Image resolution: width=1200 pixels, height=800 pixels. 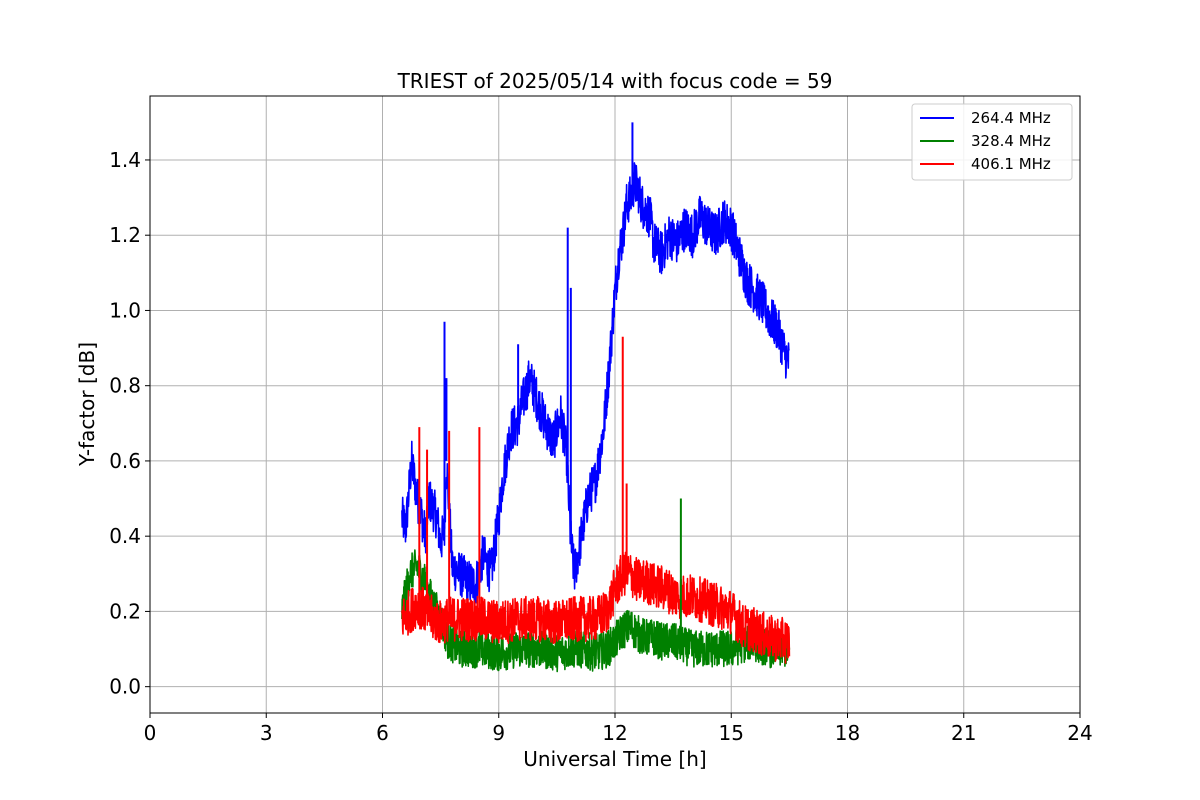 What do you see at coordinates (125, 310) in the screenshot?
I see `y-tick-label: 1.0` at bounding box center [125, 310].